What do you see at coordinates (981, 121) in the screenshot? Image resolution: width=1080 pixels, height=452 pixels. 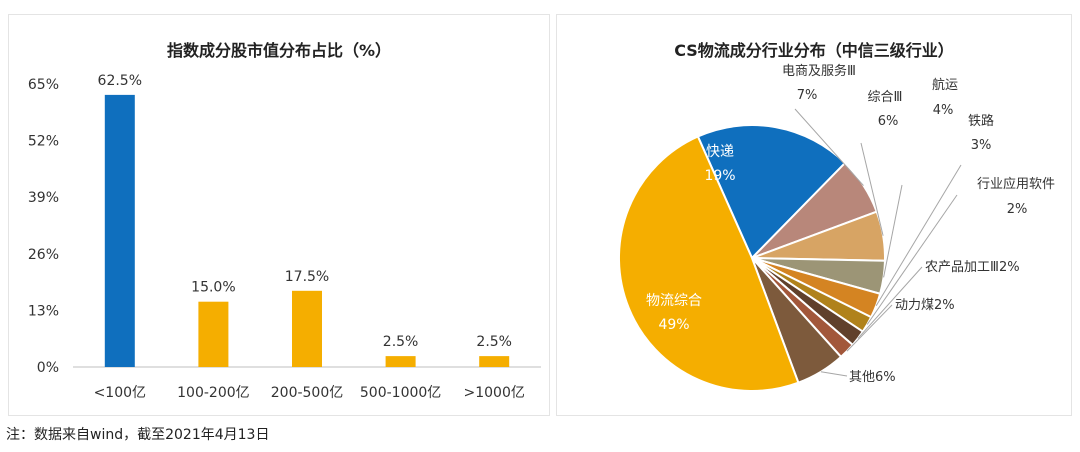 I see `pie-slice-label: 铁路` at bounding box center [981, 121].